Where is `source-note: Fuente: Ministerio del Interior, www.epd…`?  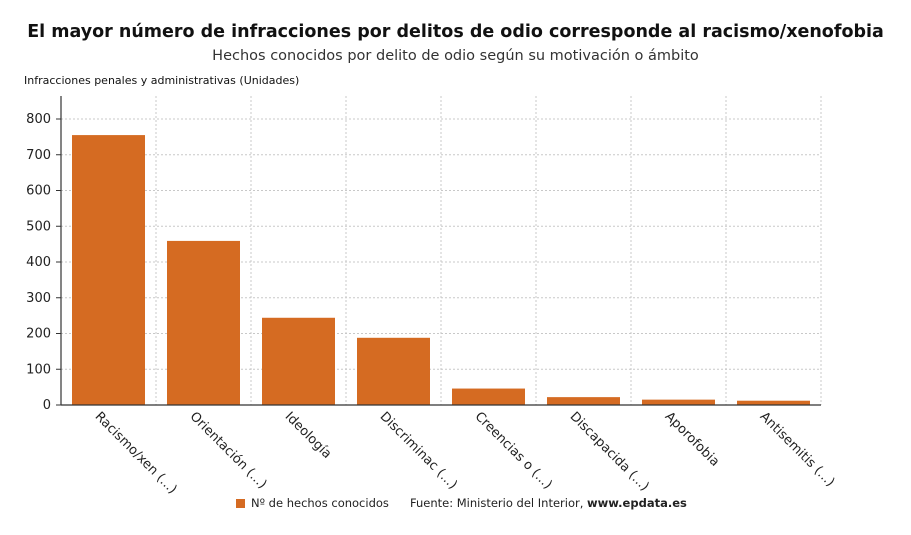
source-note: Fuente: Ministerio del Interior, www.epd… is located at coordinates (548, 503).